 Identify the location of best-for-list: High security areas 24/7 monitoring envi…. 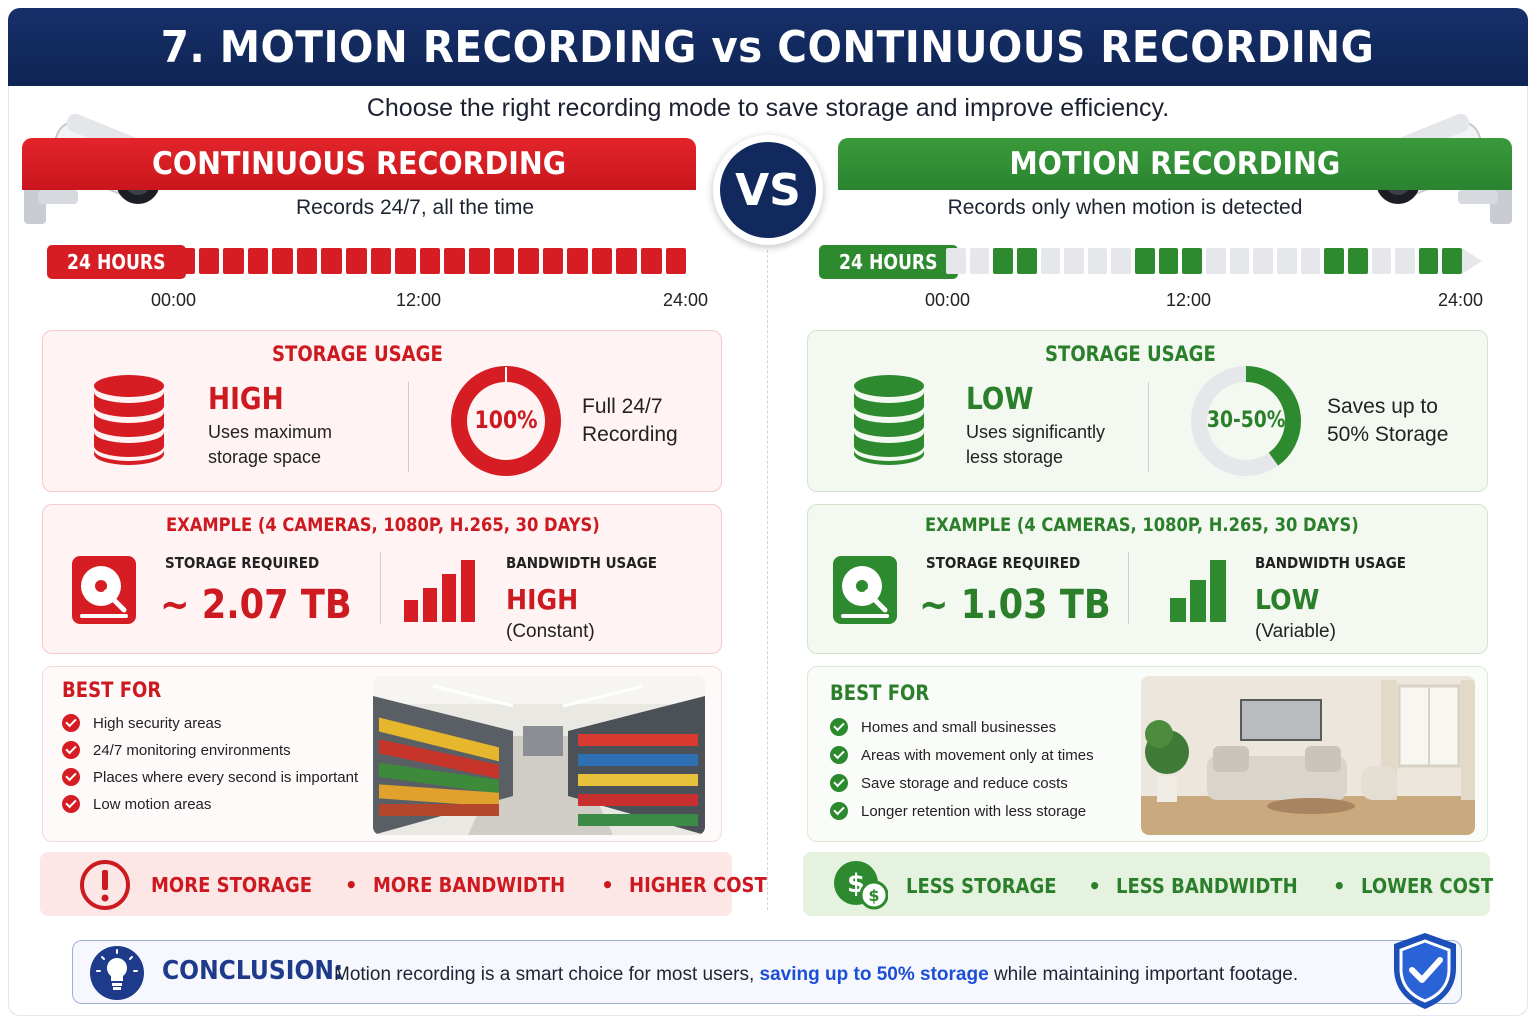
(210, 768).